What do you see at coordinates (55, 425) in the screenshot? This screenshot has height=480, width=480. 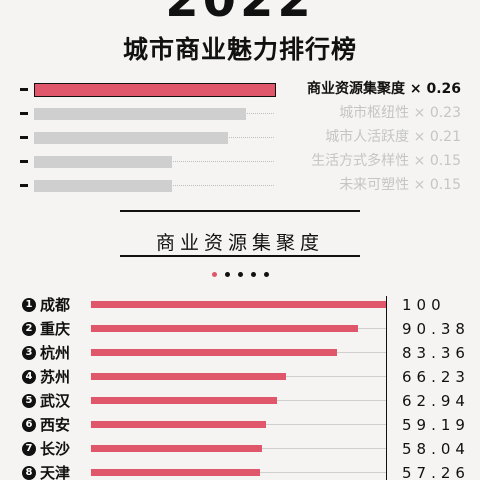 I see `city-label: 西安` at bounding box center [55, 425].